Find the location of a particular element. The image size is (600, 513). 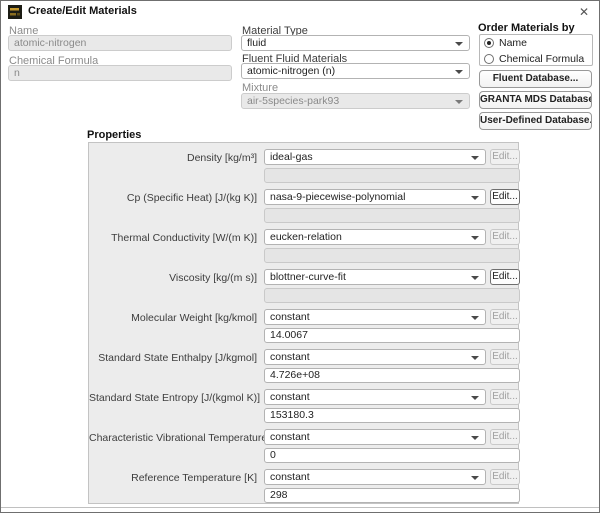

material-type-dropdown: fluid is located at coordinates (355, 43).